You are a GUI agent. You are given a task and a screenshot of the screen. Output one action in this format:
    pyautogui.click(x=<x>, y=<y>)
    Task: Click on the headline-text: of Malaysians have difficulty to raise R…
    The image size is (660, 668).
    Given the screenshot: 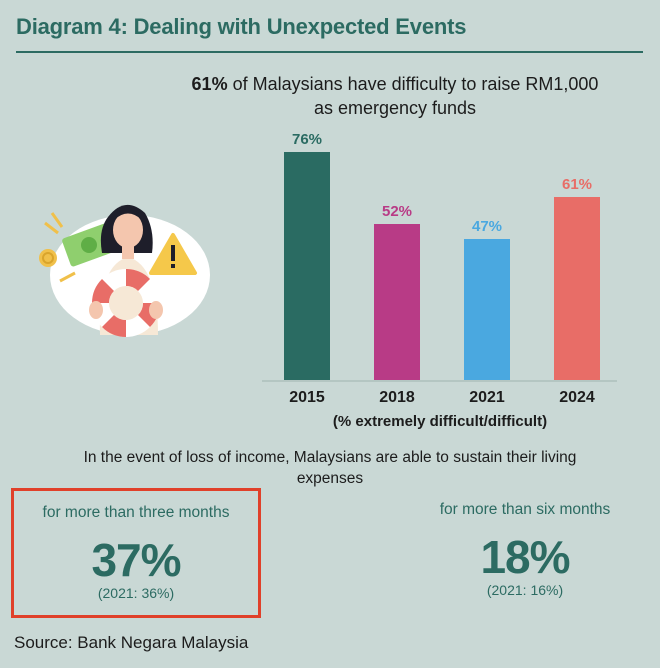 What is the action you would take?
    pyautogui.click(x=413, y=96)
    